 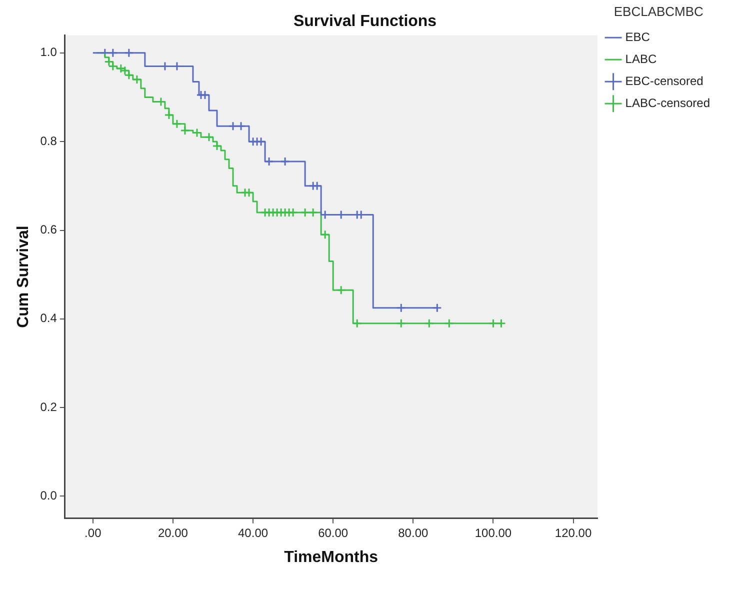 What do you see at coordinates (23, 277) in the screenshot?
I see `y-axis-title: Cum Survival` at bounding box center [23, 277].